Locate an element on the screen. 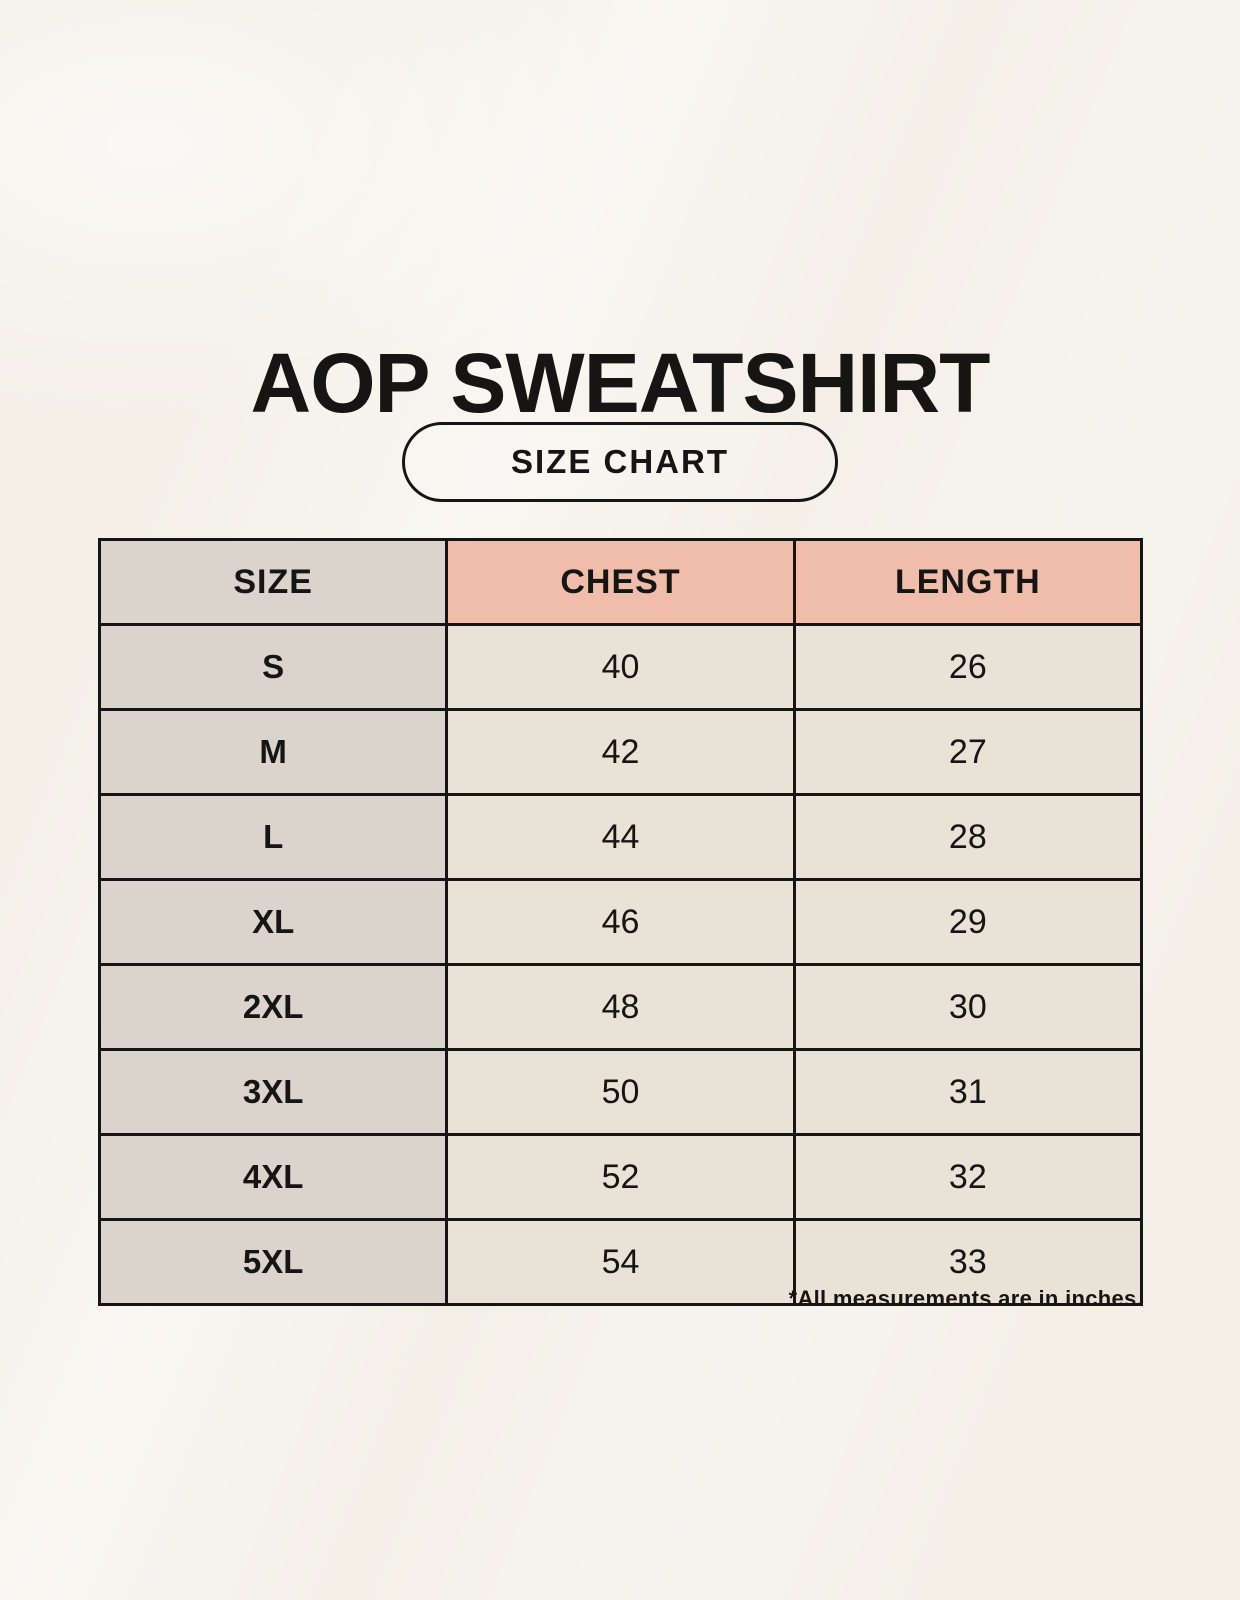 This screenshot has height=1600, width=1240. page-title: AOP SWEATSHIRT is located at coordinates (620, 383).